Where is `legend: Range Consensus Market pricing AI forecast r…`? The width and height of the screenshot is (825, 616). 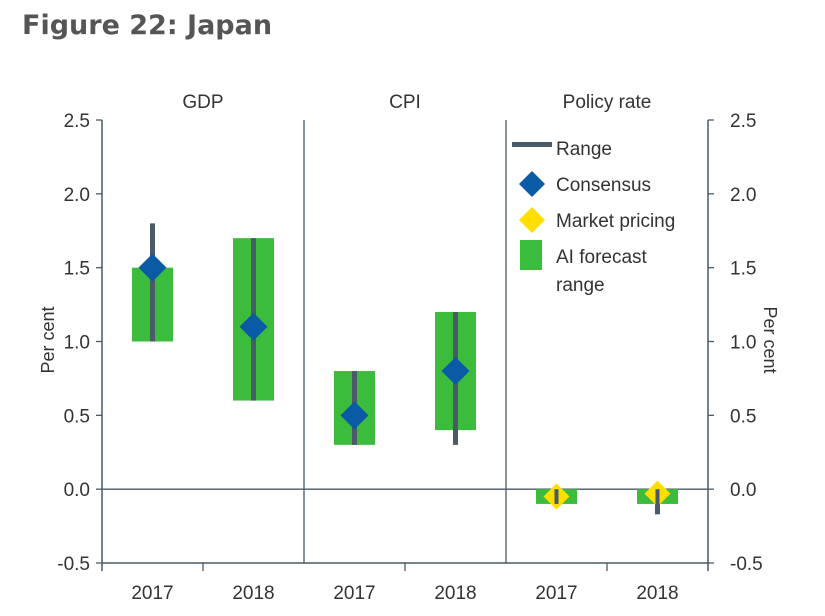 legend: Range Consensus Market pricing AI forecast r… is located at coordinates (593, 217).